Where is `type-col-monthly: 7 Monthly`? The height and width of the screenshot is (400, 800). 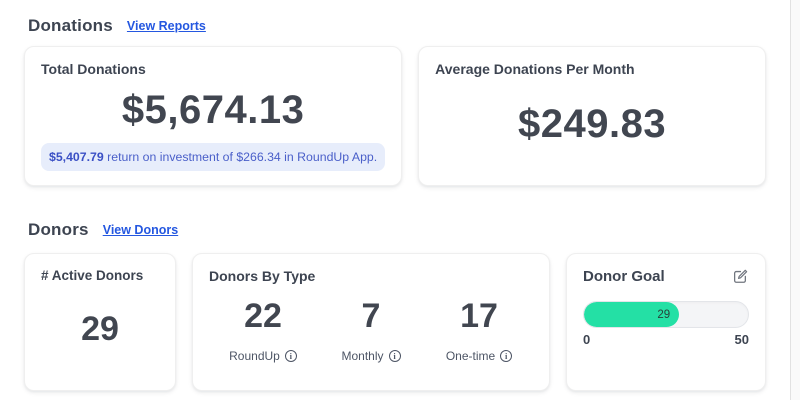 type-col-monthly: 7 Monthly is located at coordinates (371, 330).